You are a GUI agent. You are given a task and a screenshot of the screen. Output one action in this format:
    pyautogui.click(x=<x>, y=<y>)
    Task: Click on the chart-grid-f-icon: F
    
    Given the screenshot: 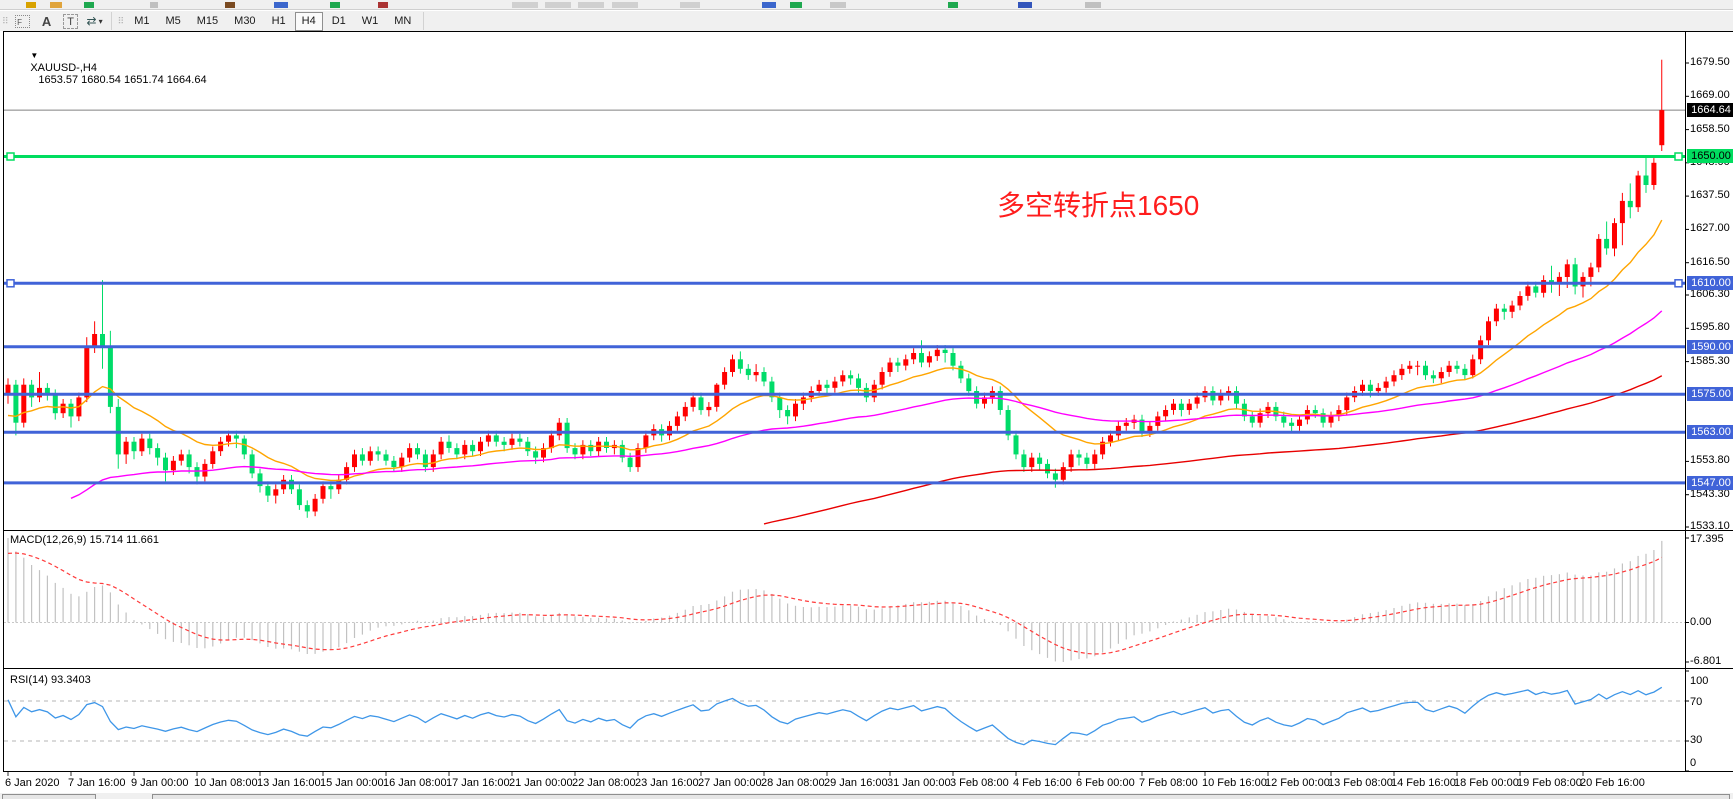 What is the action you would take?
    pyautogui.click(x=23, y=21)
    